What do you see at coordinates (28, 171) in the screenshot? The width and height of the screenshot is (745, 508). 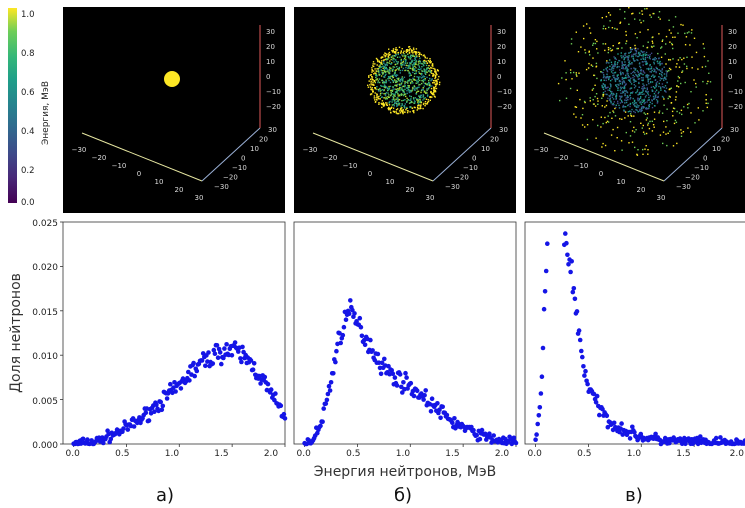 I see `colorbar-tick: 0.2` at bounding box center [28, 171].